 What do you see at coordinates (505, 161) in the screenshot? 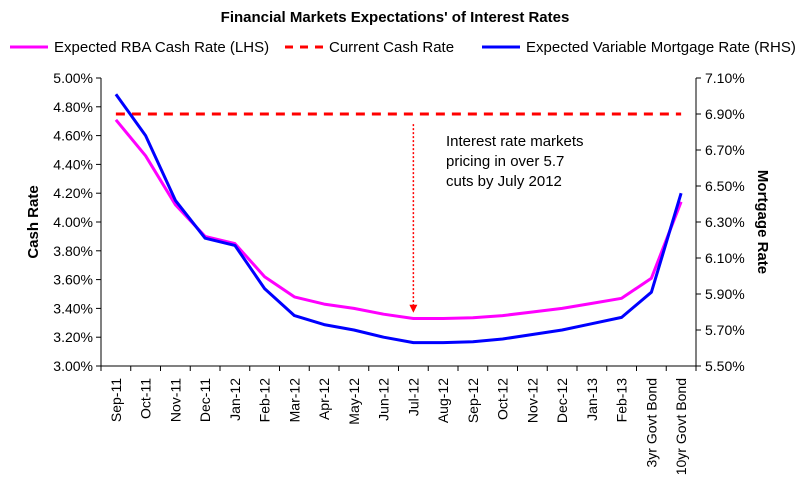
I see `annotation-text-line: pricing in over 5.7` at bounding box center [505, 161].